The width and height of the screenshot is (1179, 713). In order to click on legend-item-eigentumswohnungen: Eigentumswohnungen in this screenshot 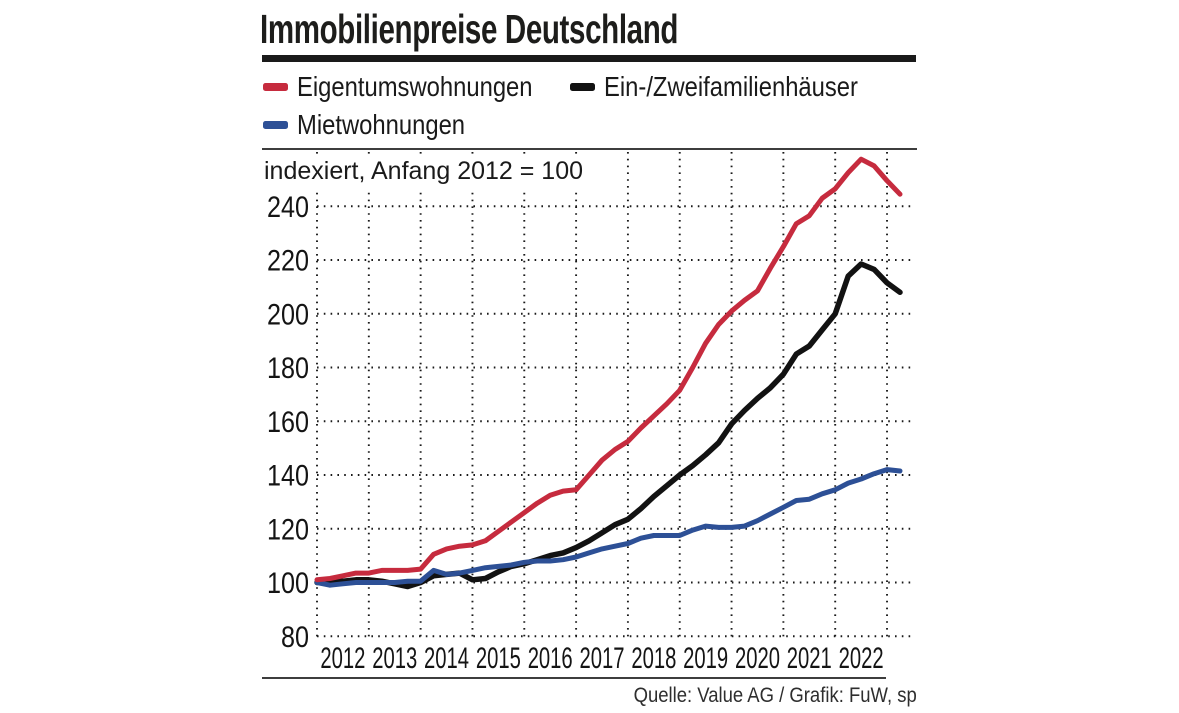, I will do `click(418, 86)`.